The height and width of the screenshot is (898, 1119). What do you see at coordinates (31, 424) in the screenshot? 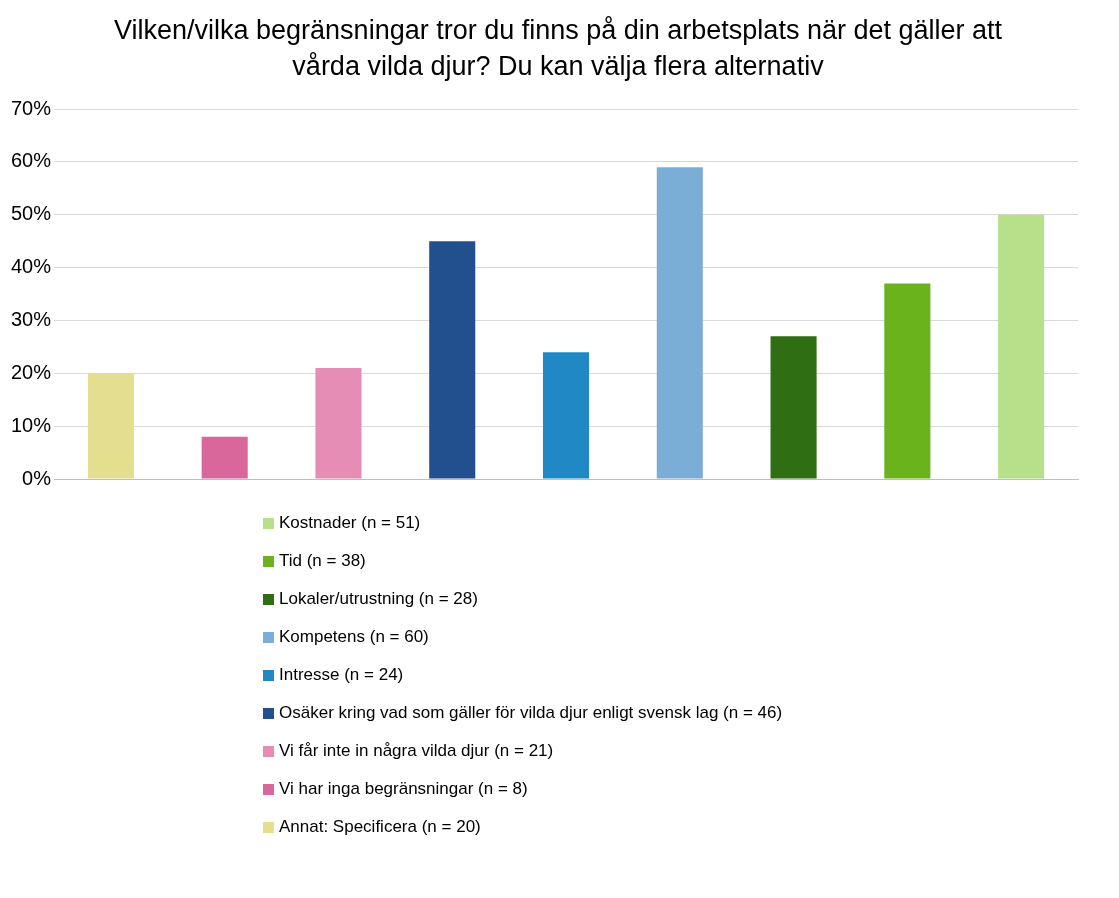
I see `y-tick-label: 10%` at bounding box center [31, 424].